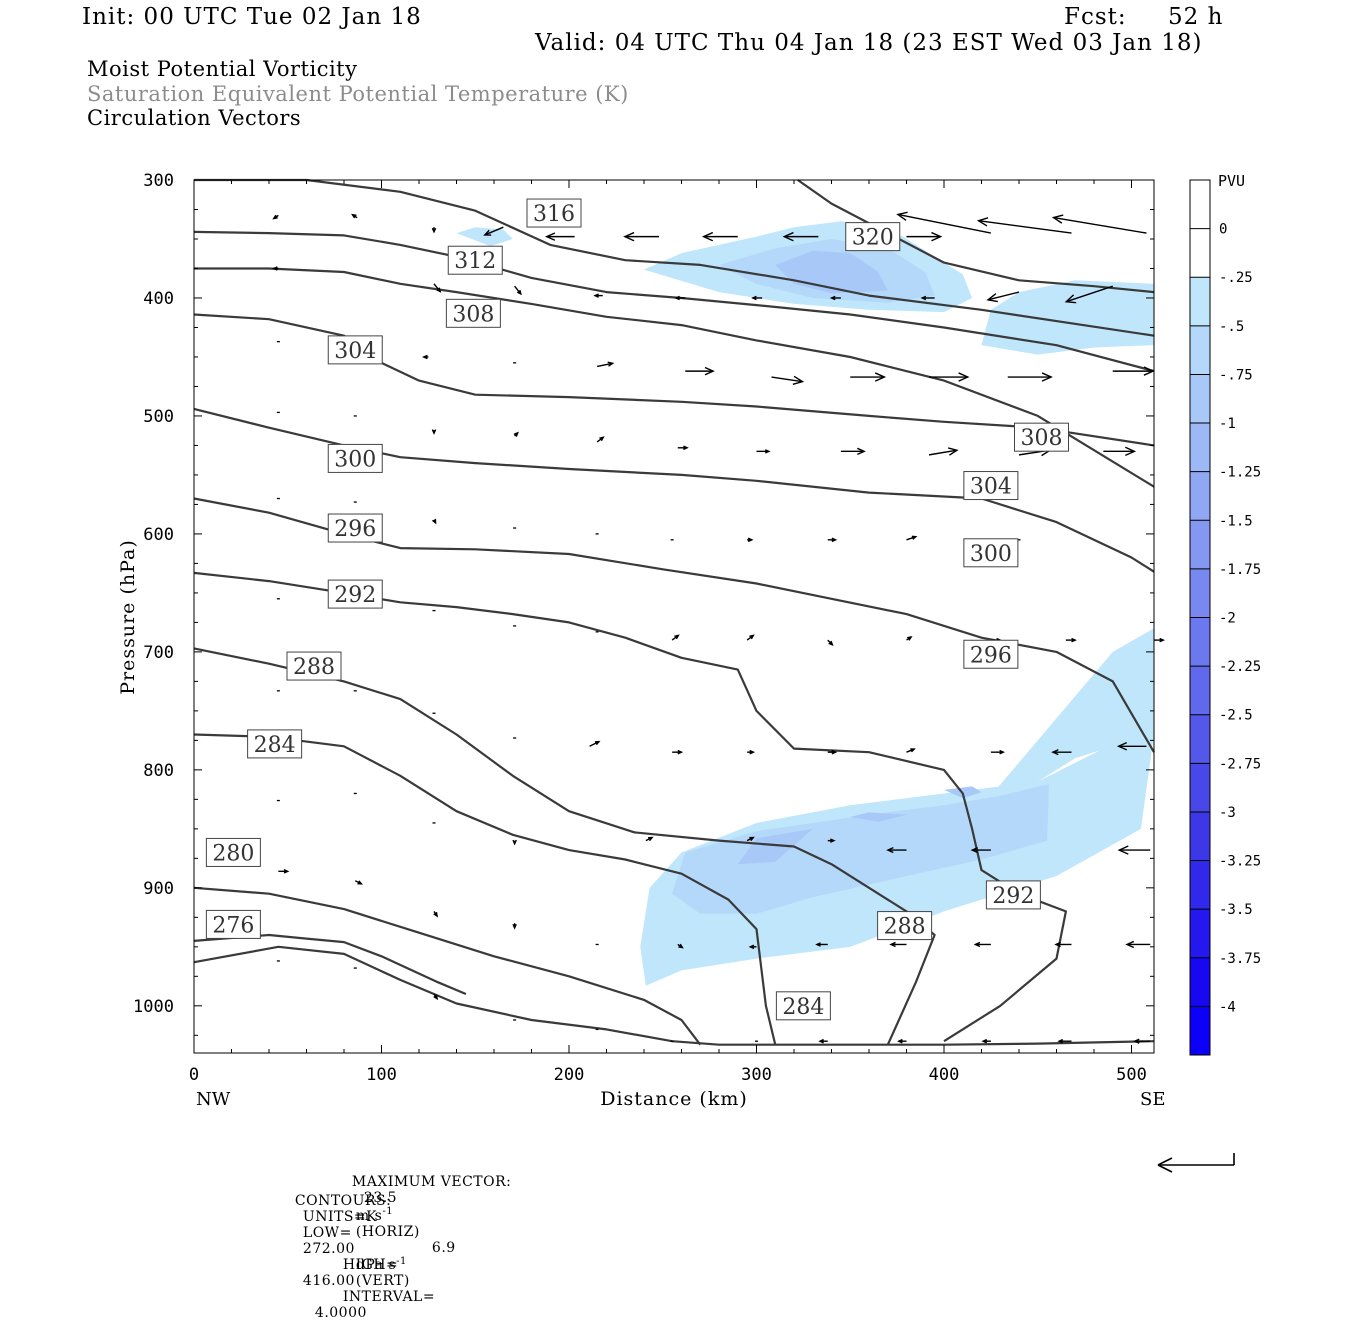 This screenshot has width=1350, height=1321. I want to click on contour-label-box, so click(1041, 437).